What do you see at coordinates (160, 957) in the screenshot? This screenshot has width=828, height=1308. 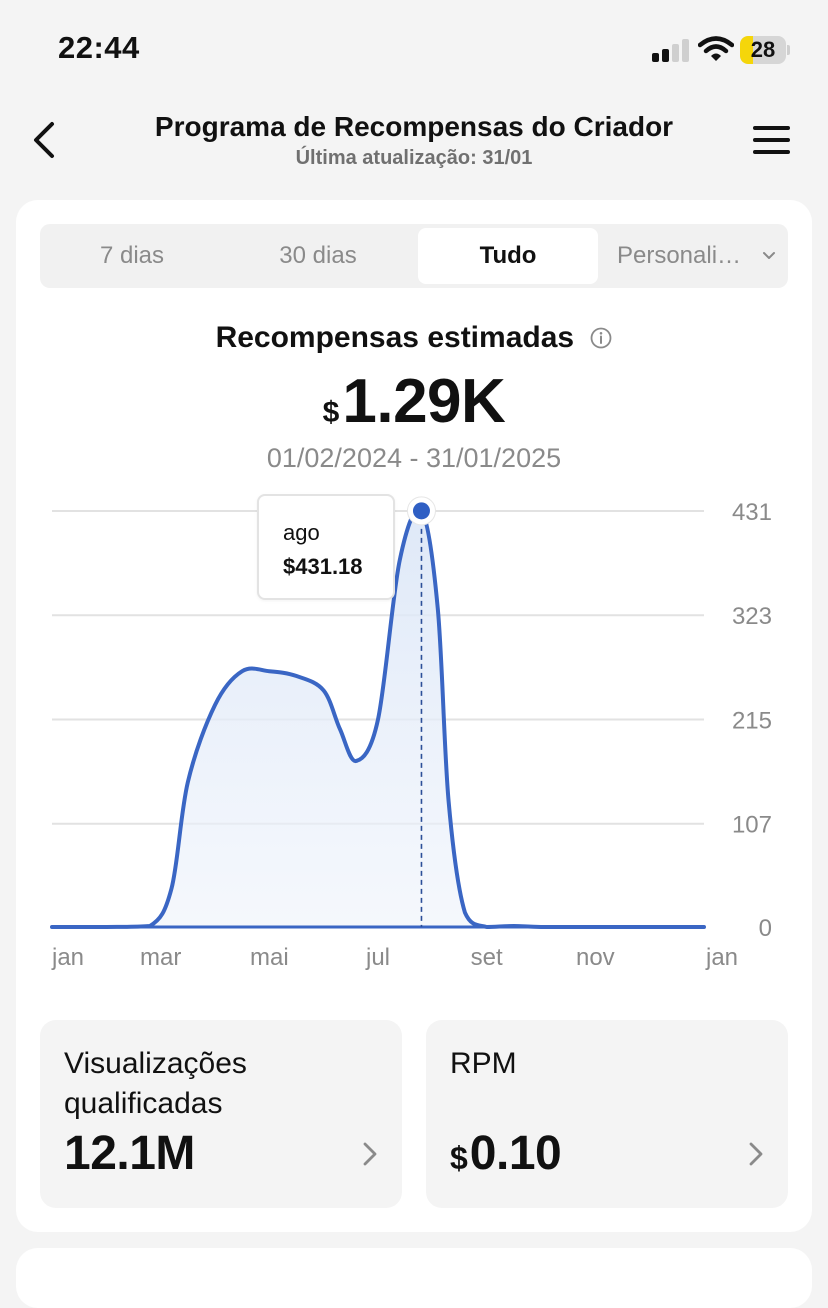 I see `x-tick-label: mar` at bounding box center [160, 957].